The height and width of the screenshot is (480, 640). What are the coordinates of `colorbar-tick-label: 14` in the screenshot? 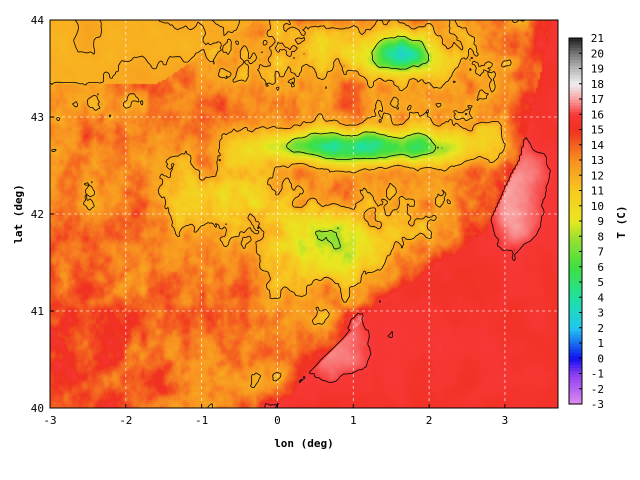 It's located at (598, 145).